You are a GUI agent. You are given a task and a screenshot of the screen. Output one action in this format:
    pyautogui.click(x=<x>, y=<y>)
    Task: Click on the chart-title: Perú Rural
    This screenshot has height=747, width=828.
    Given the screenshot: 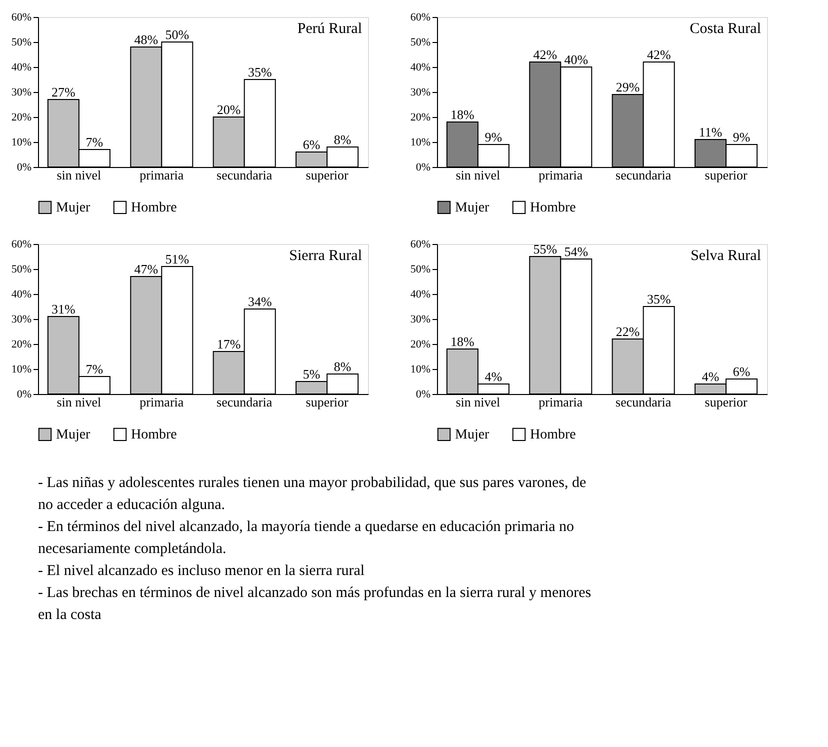 What is the action you would take?
    pyautogui.click(x=329, y=29)
    